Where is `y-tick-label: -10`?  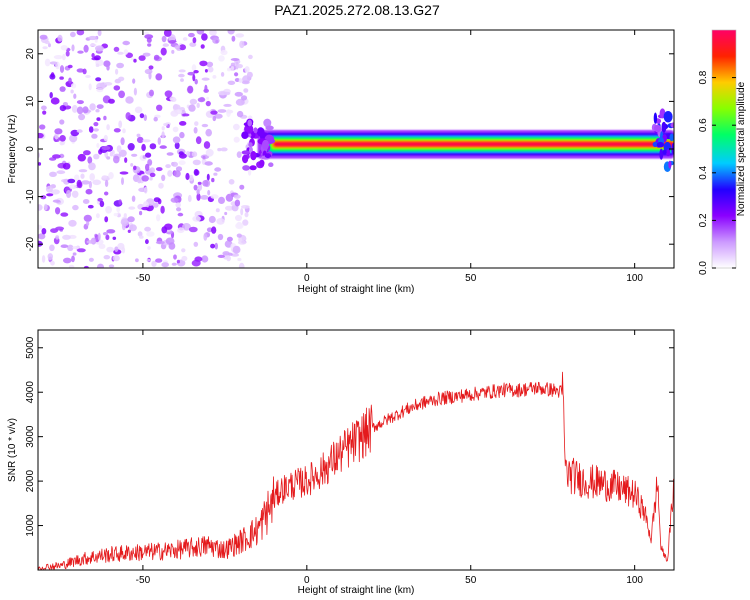
y-tick-label: -10 is located at coordinates (30, 196).